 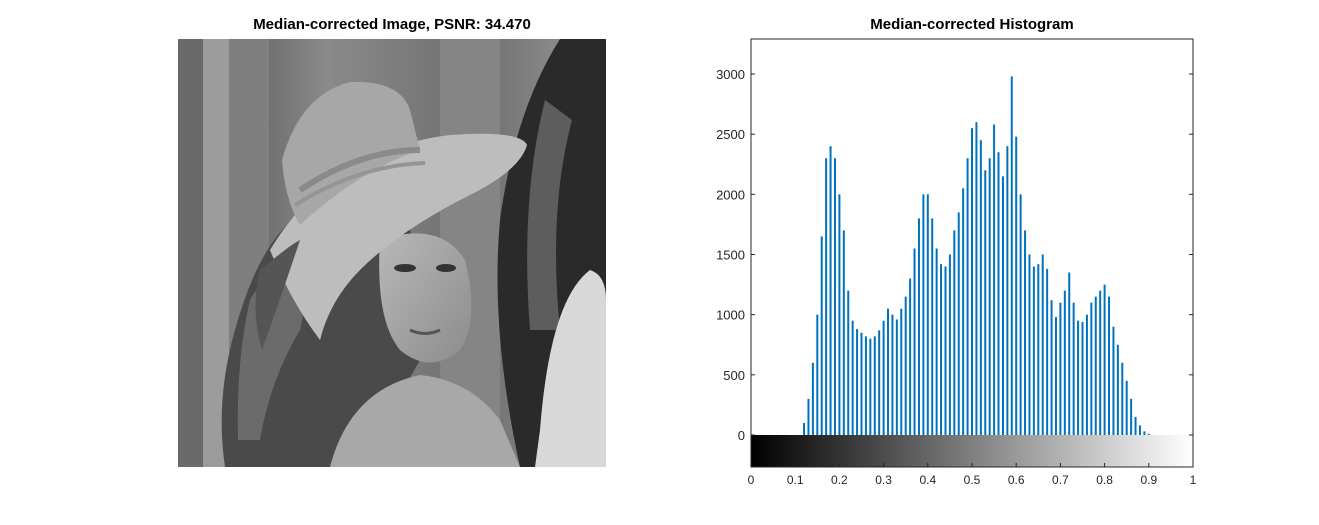 What do you see at coordinates (730, 134) in the screenshot?
I see `y-tick-label: 2500` at bounding box center [730, 134].